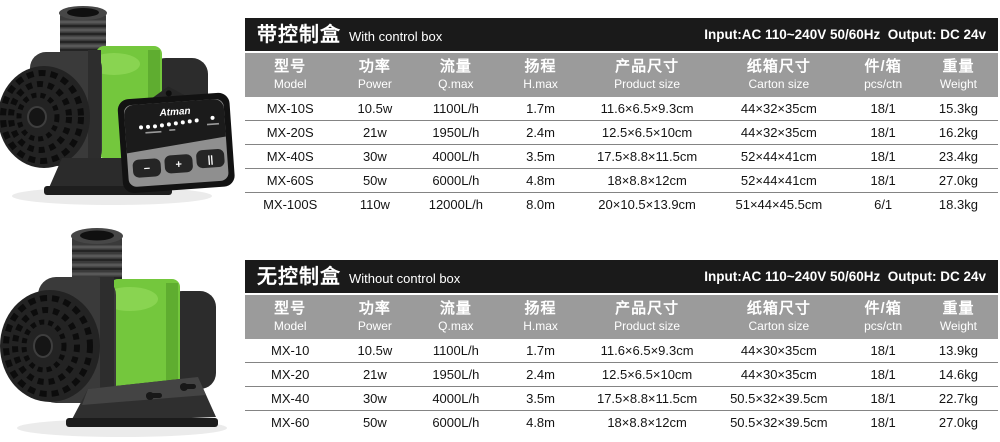 The height and width of the screenshot is (442, 1000). Describe the element at coordinates (958, 422) in the screenshot. I see `table-cell: 27.0kg` at that location.